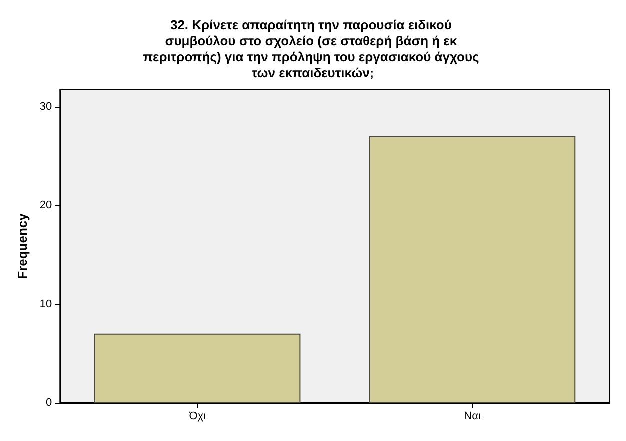 The image size is (626, 441). I want to click on x-tick-label: Όχι, so click(197, 416).